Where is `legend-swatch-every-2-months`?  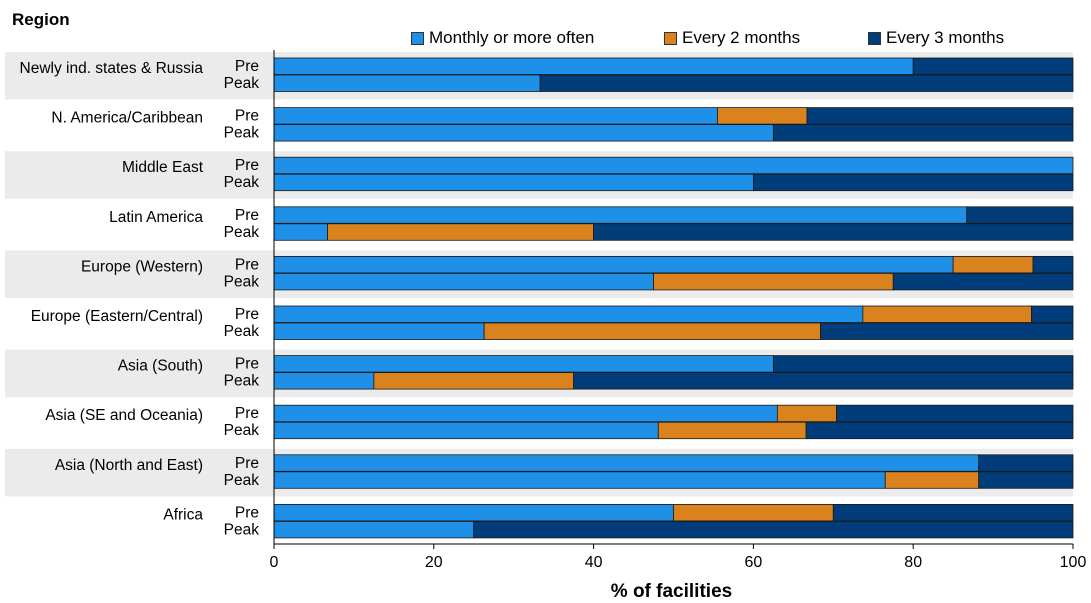 legend-swatch-every-2-months is located at coordinates (670, 38).